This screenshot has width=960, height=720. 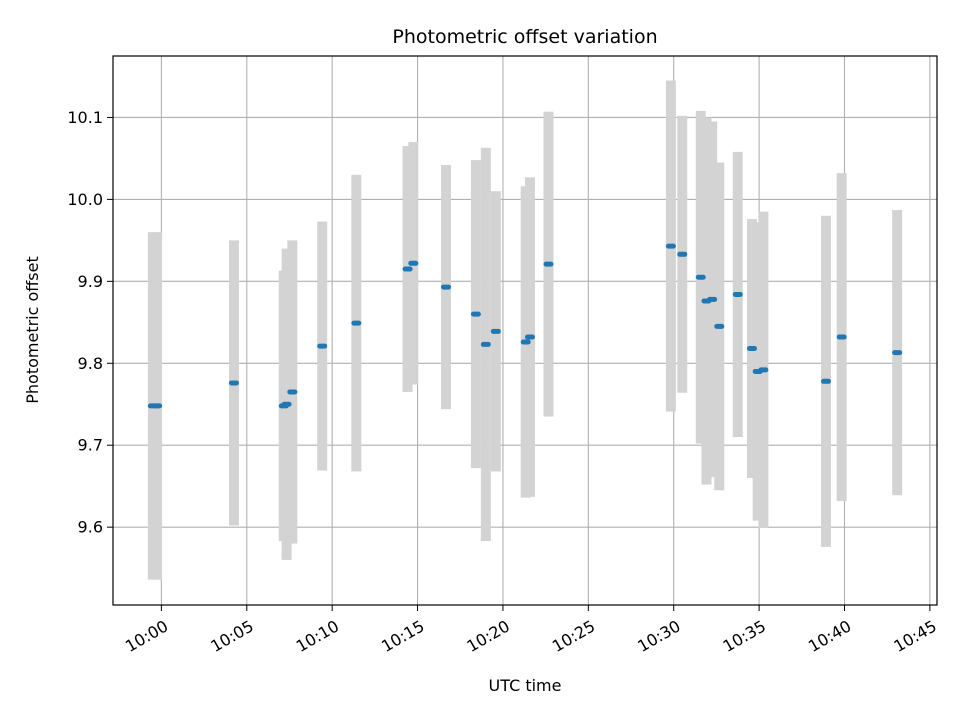 What do you see at coordinates (90, 527) in the screenshot?
I see `y-tick-label: 9.6` at bounding box center [90, 527].